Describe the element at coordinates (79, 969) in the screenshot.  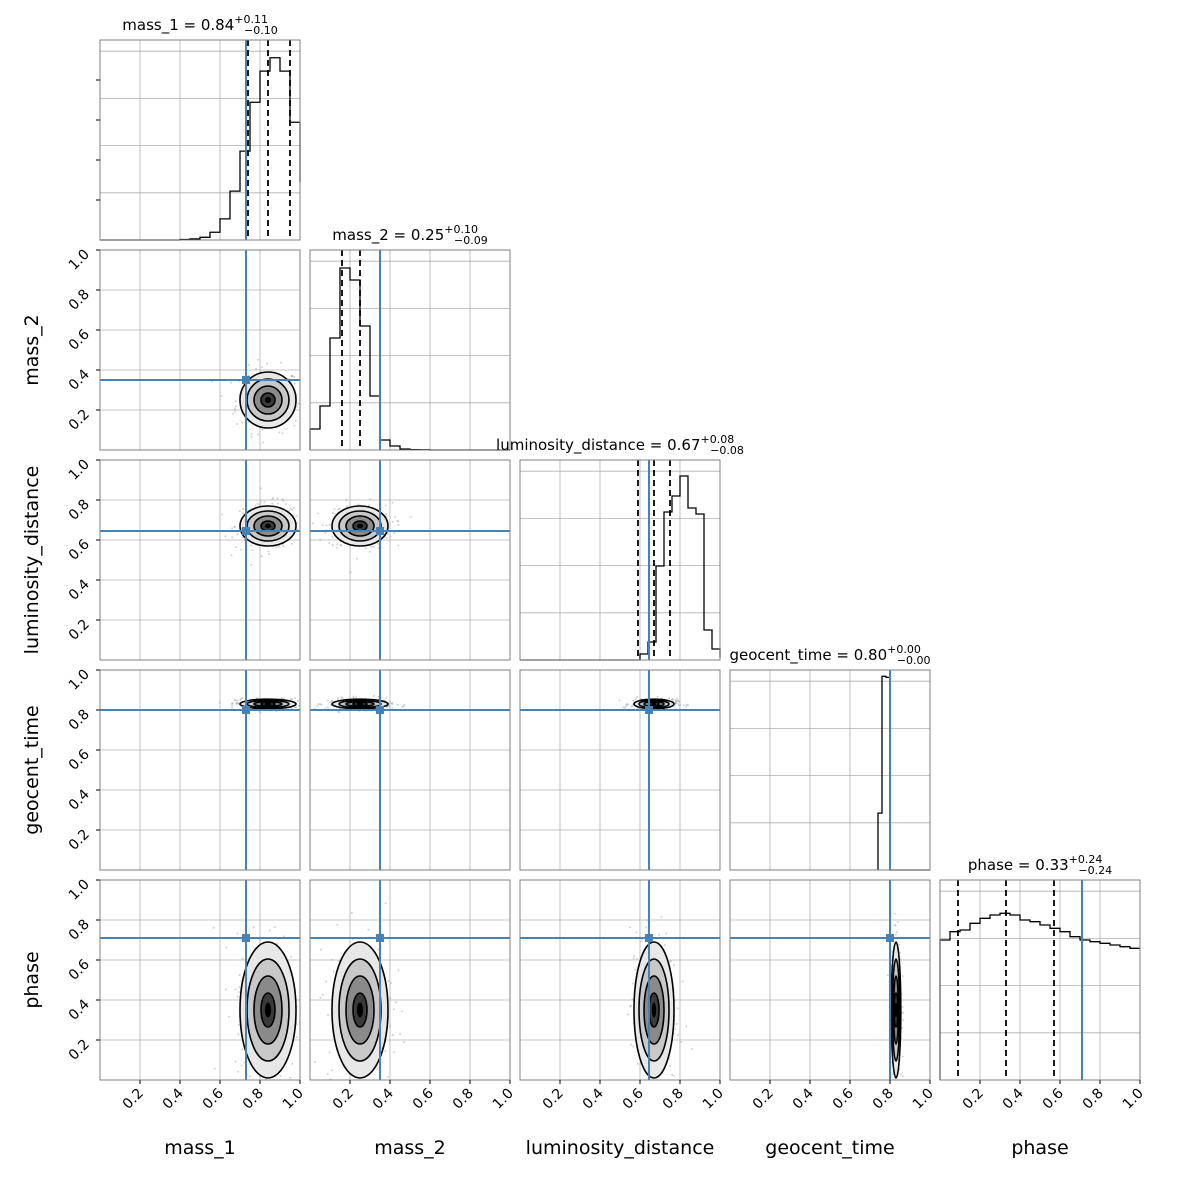
I see `y-tick-label: 0.6` at that location.